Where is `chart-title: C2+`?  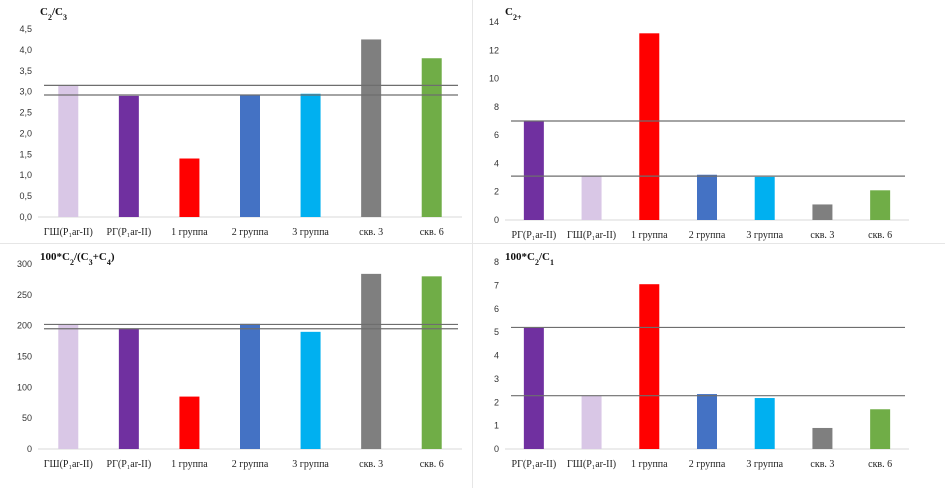
chart-title: C2+ is located at coordinates (513, 14).